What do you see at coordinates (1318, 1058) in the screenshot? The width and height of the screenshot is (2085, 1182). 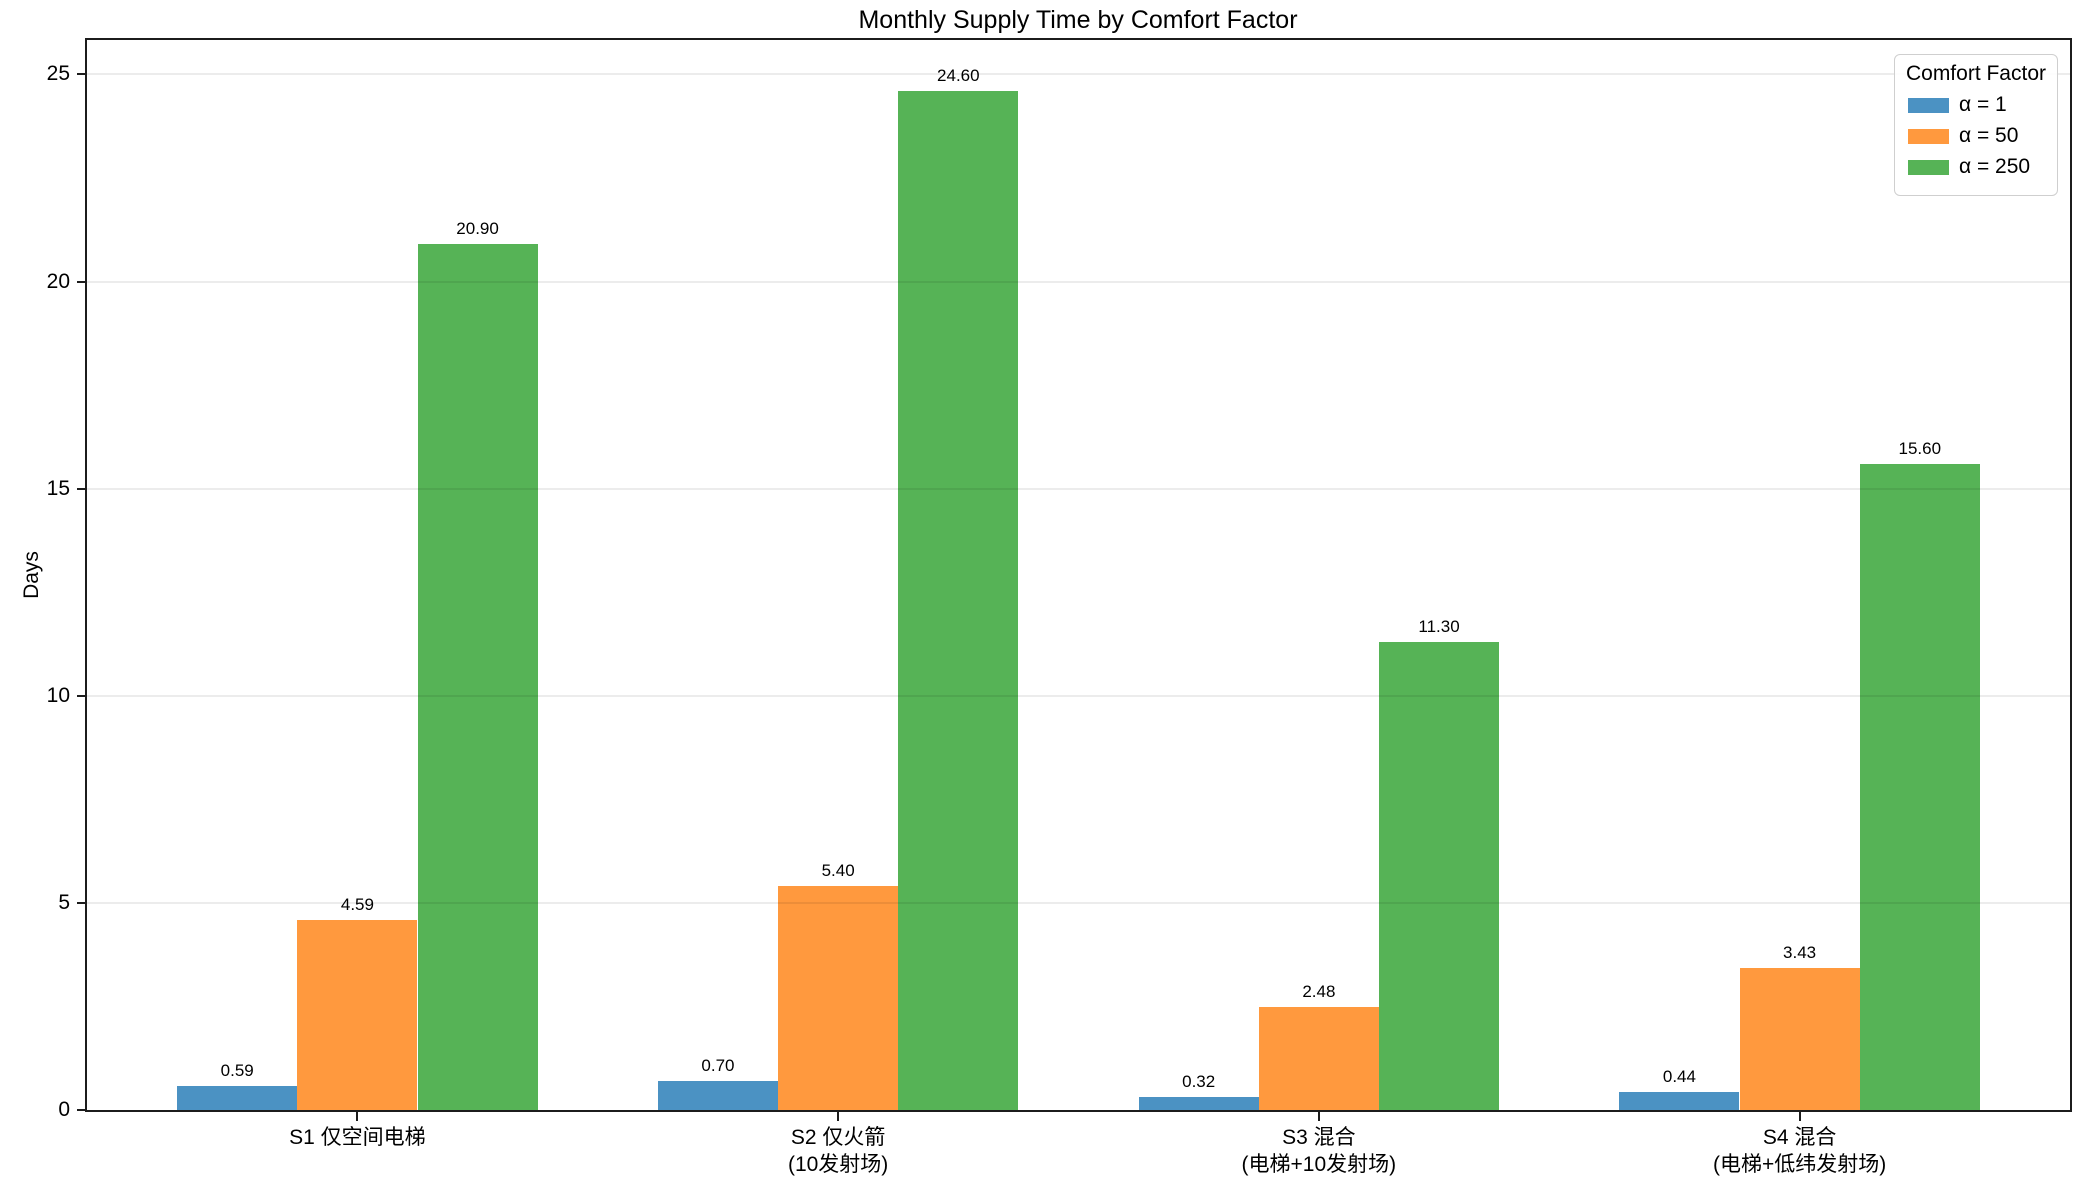 I see `bar-α=50-group3` at bounding box center [1318, 1058].